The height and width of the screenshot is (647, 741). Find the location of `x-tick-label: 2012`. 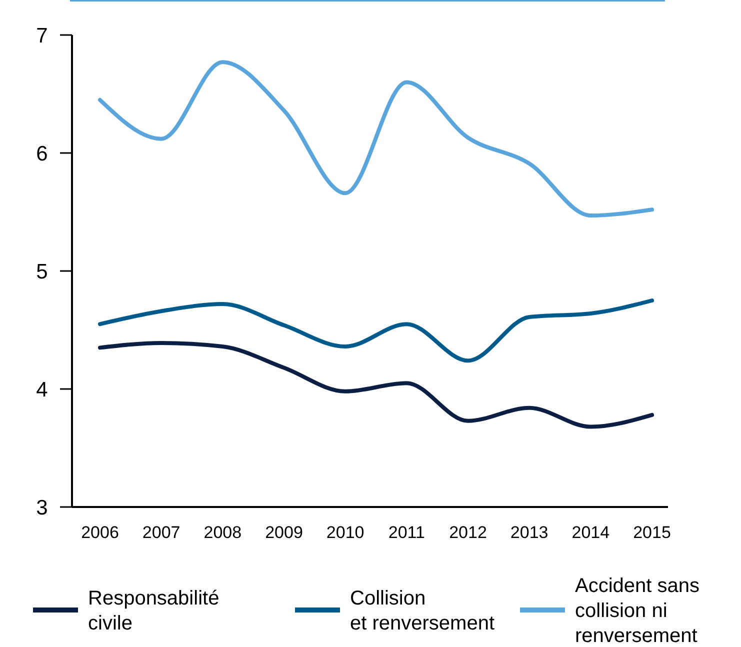

x-tick-label: 2012 is located at coordinates (468, 532).